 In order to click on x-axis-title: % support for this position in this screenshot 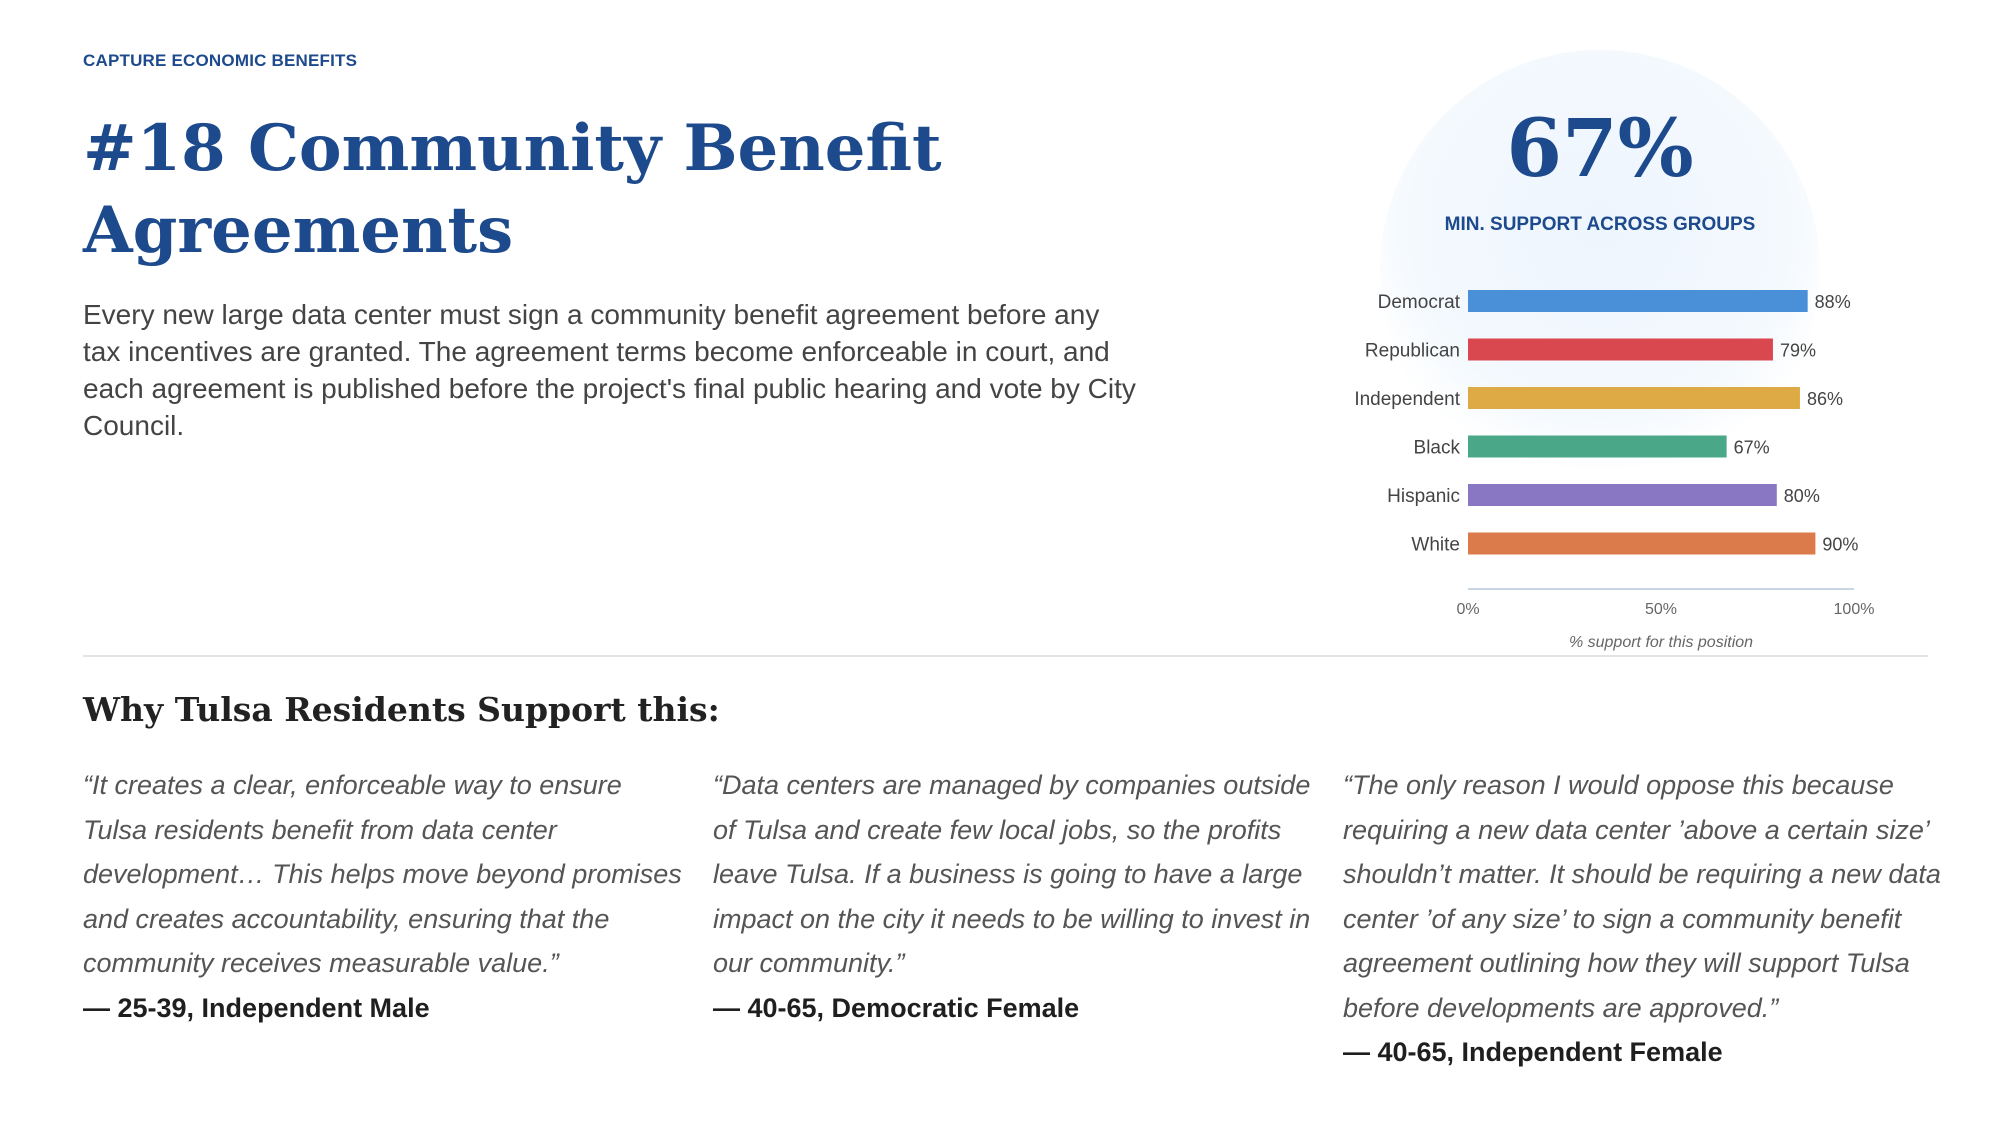, I will do `click(1661, 642)`.